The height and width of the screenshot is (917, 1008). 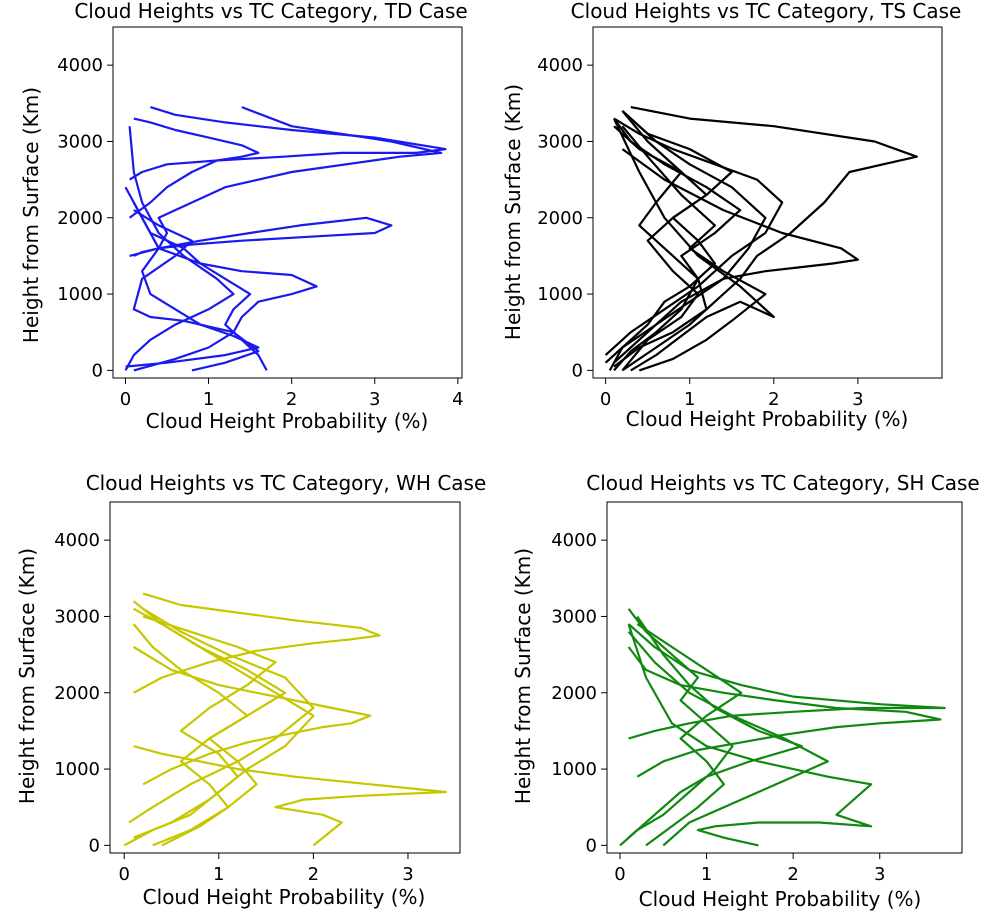 I want to click on chart-title: Cloud Heights vs TC Category, TD Case, so click(x=270, y=11).